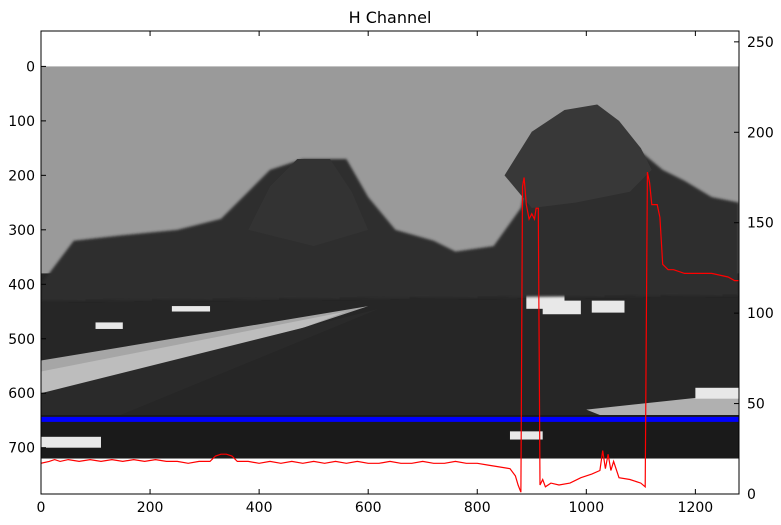 The height and width of the screenshot is (525, 781). What do you see at coordinates (30, 67) in the screenshot?
I see `y-left-tick-label: 0` at bounding box center [30, 67].